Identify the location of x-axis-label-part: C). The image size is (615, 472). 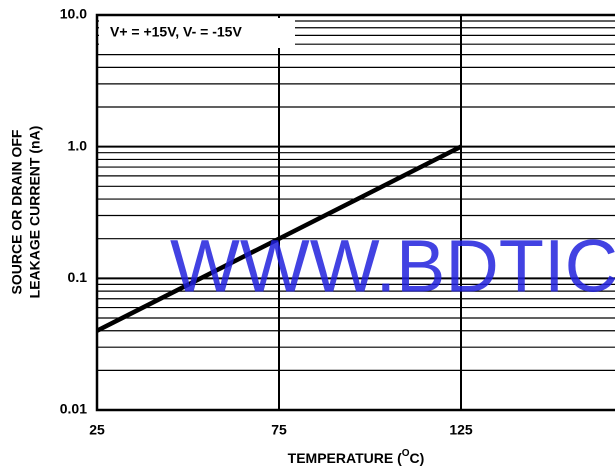
(417, 458).